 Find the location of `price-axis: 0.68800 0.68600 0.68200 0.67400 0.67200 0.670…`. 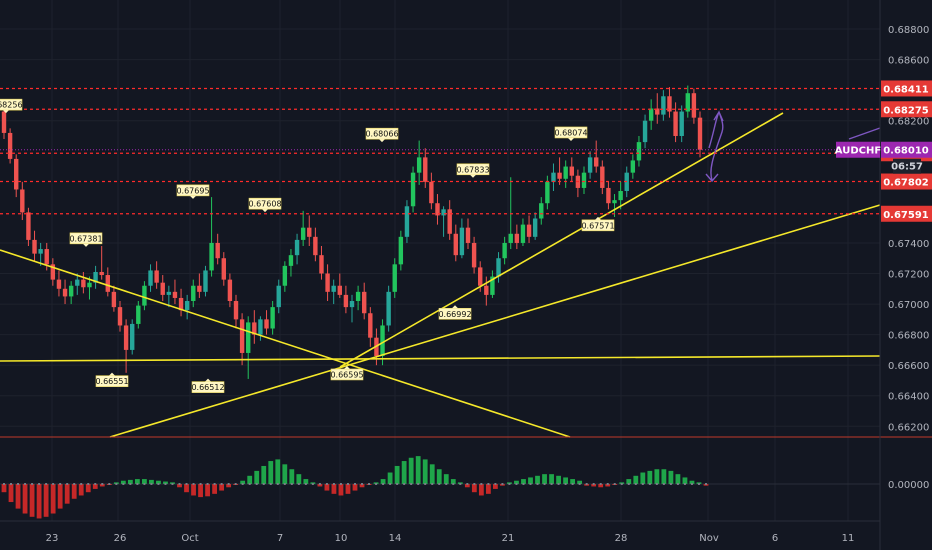

price-axis: 0.68800 0.68600 0.68200 0.67400 0.67200 0.670… is located at coordinates (908, 258).